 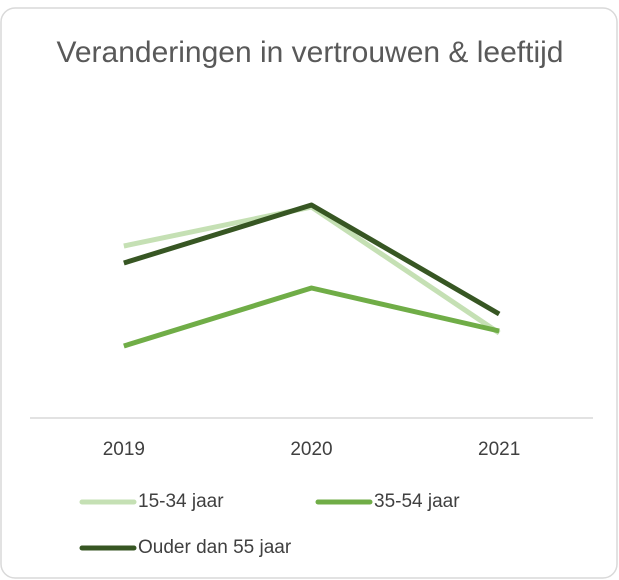 I want to click on chart-title: Veranderingen in vertrouwen & leeftijd, so click(x=310, y=52).